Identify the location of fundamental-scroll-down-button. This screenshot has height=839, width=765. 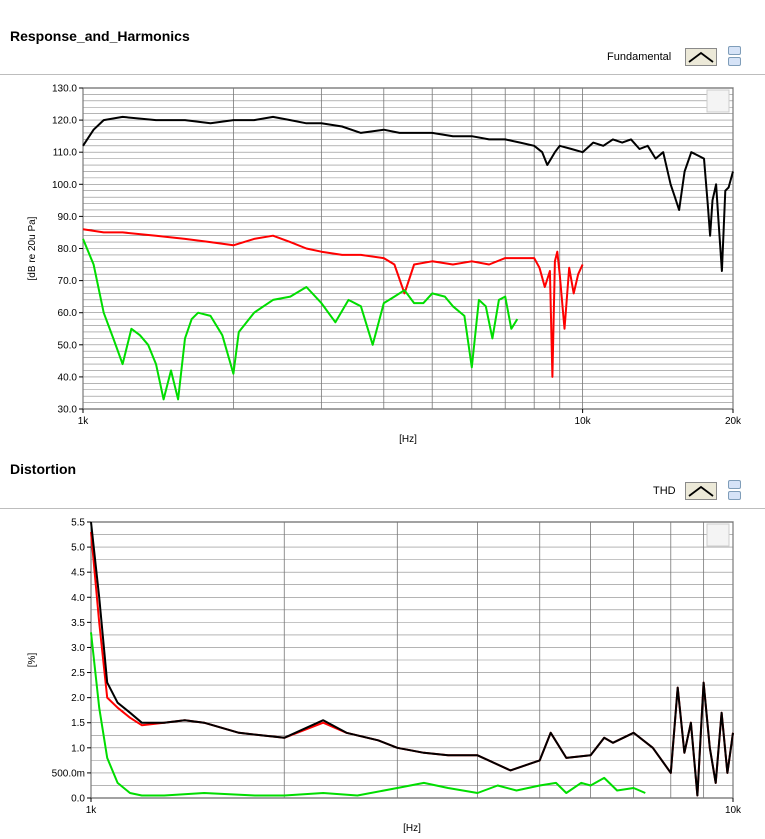
(734, 61).